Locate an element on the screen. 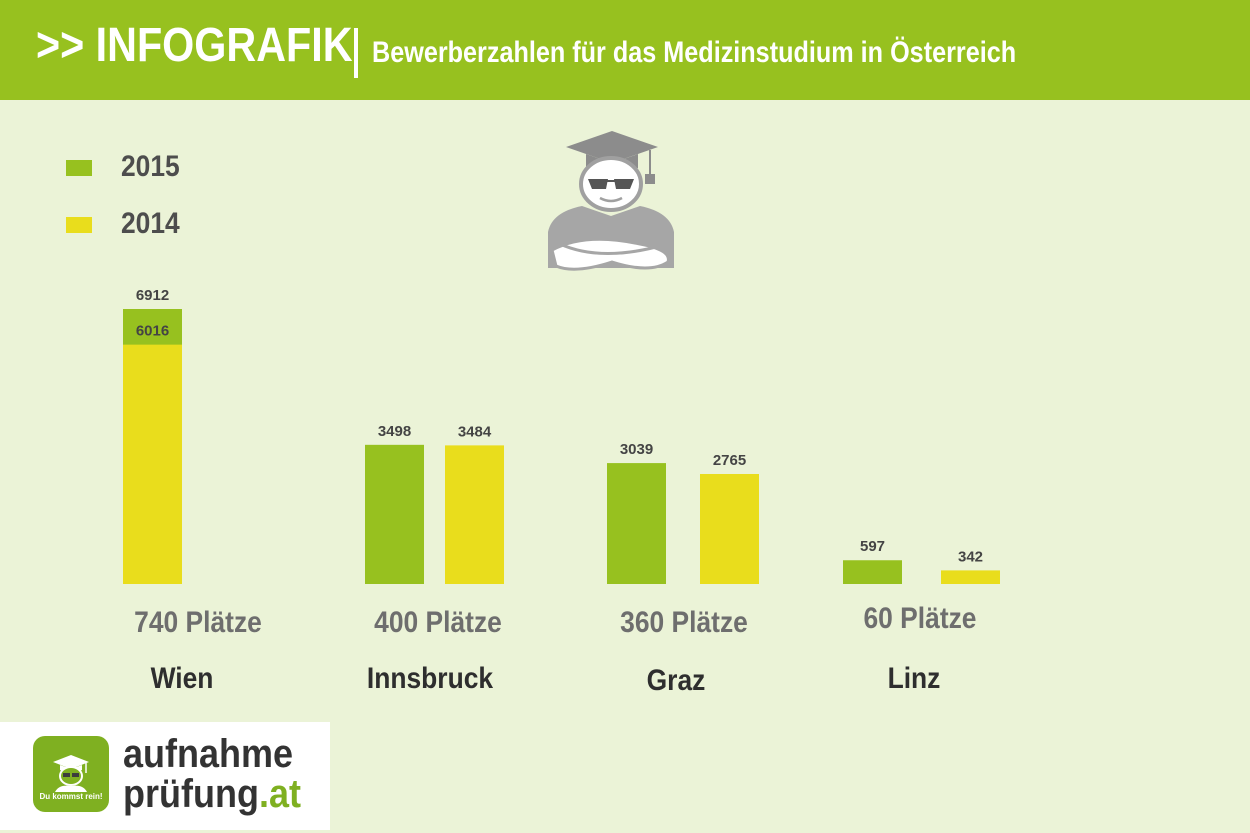 The width and height of the screenshot is (1250, 833). brand-logo: Du kommst rein! aufnahme prüfung.at is located at coordinates (165, 776).